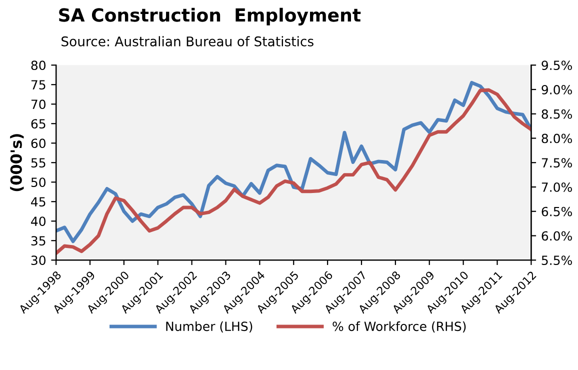  I want to click on legend-label: Number (LHS), so click(209, 327).